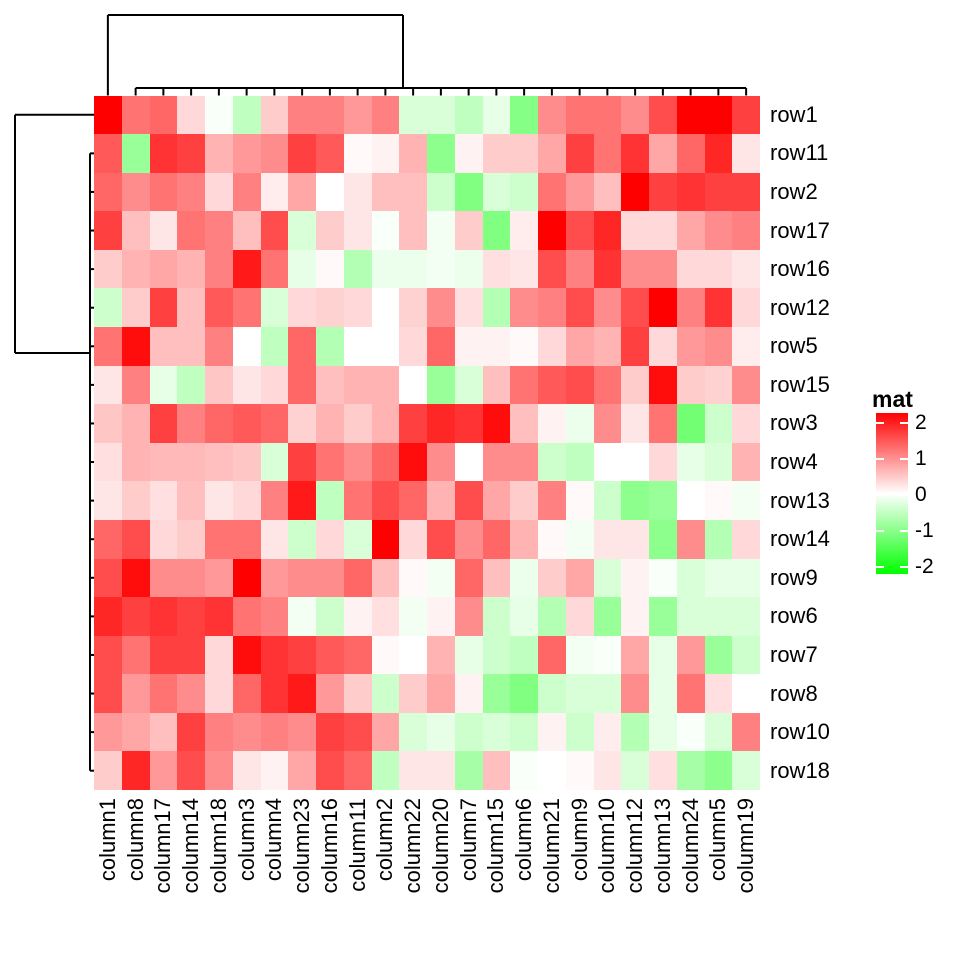 The height and width of the screenshot is (960, 960). I want to click on legend-tick-label: 0, so click(921, 494).